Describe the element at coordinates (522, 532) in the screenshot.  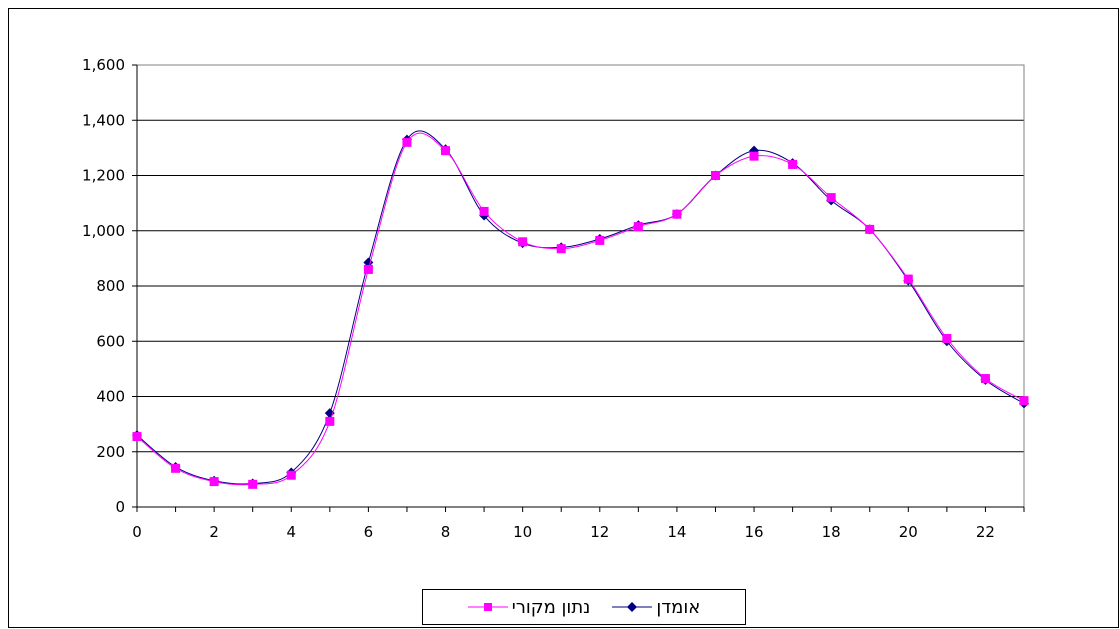
I see `x-tick-label: 10` at that location.